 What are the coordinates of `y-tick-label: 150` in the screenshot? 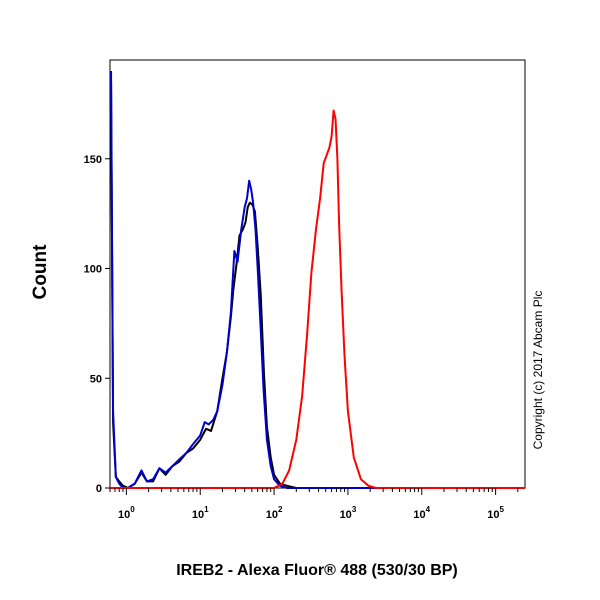 It's located at (93, 160).